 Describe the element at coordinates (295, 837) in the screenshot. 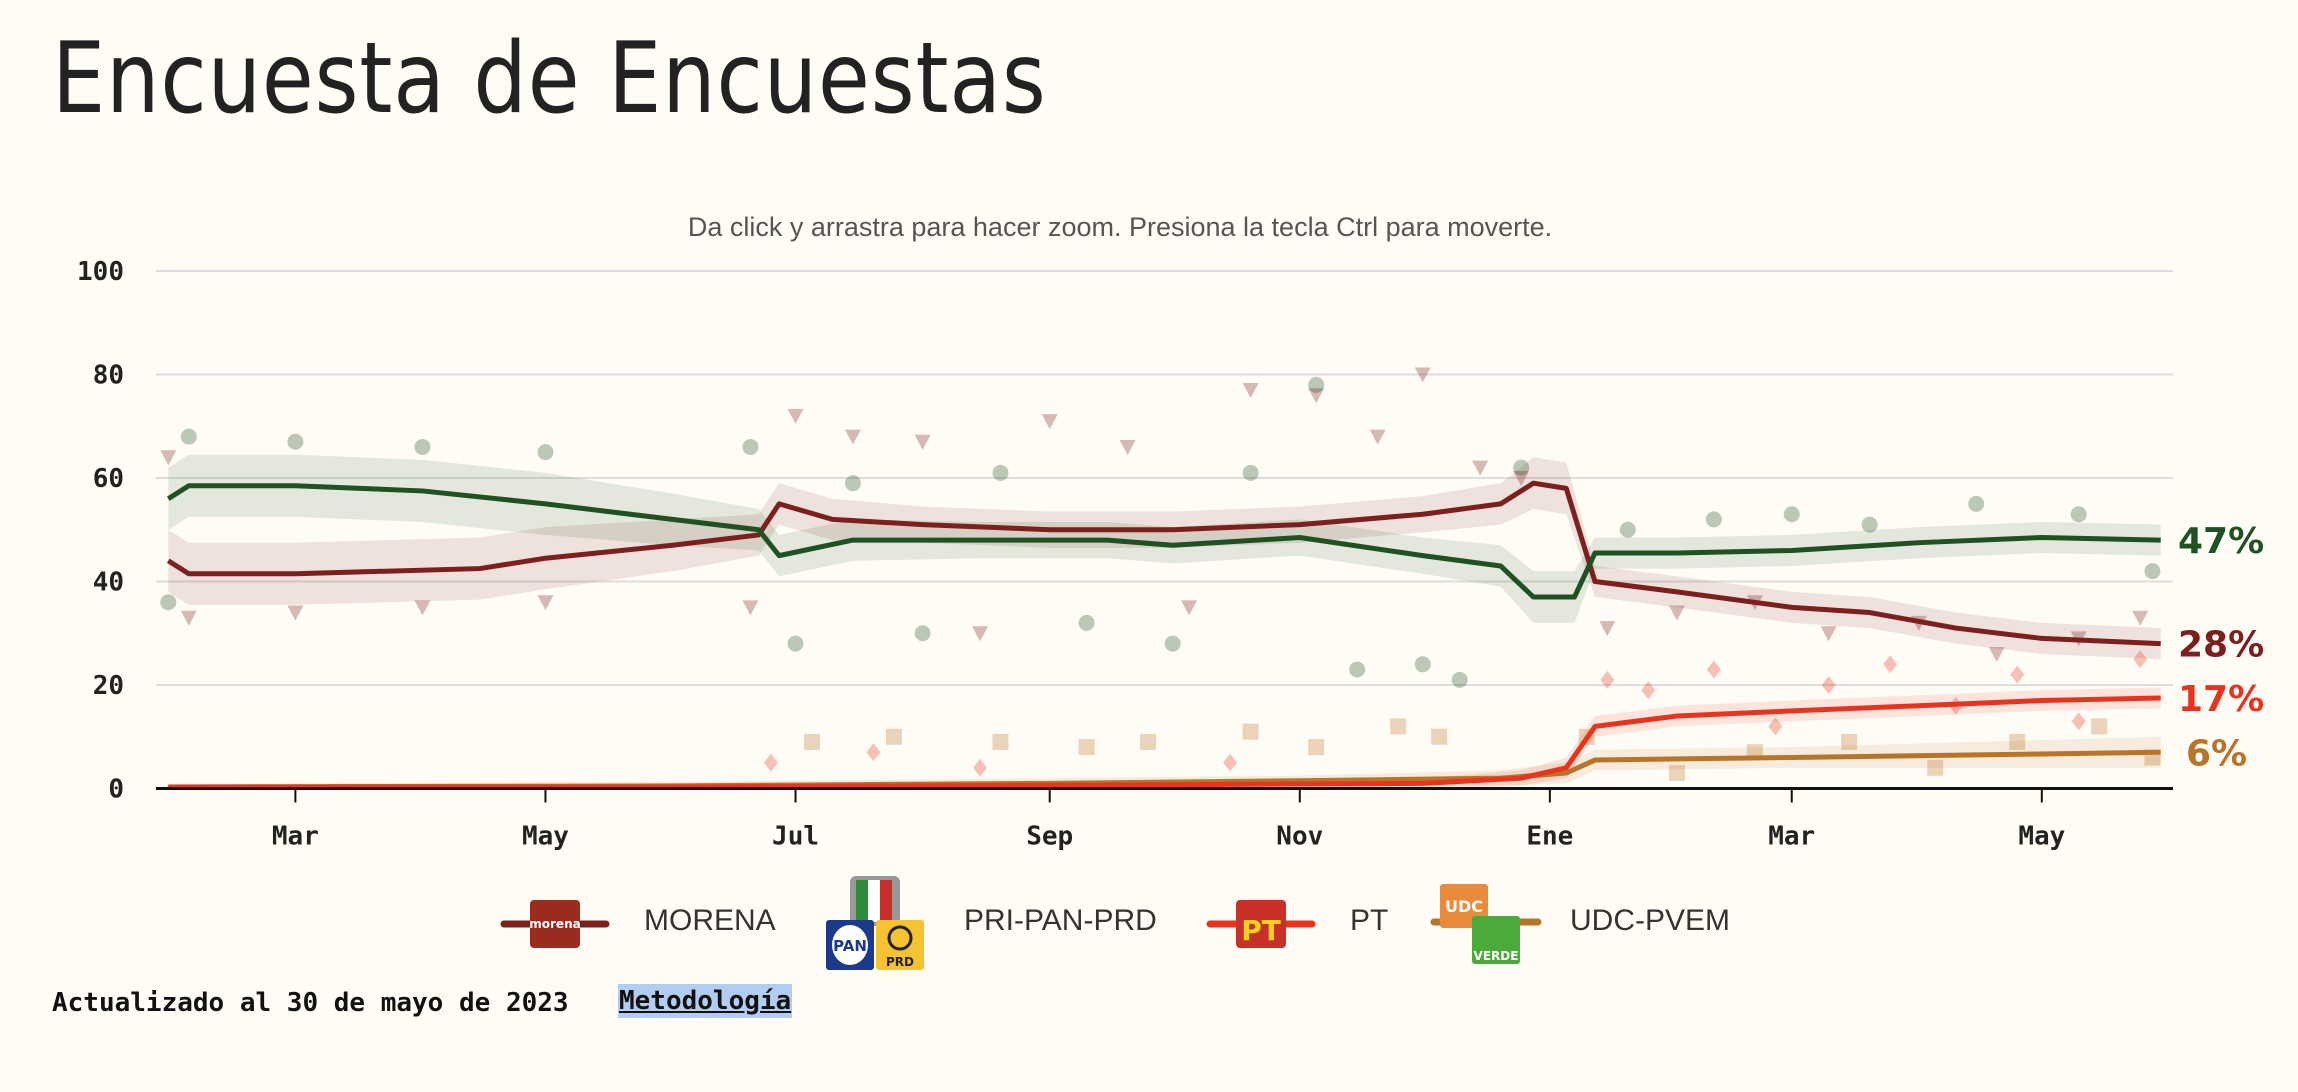

I see `x-tick-label: Mar` at that location.